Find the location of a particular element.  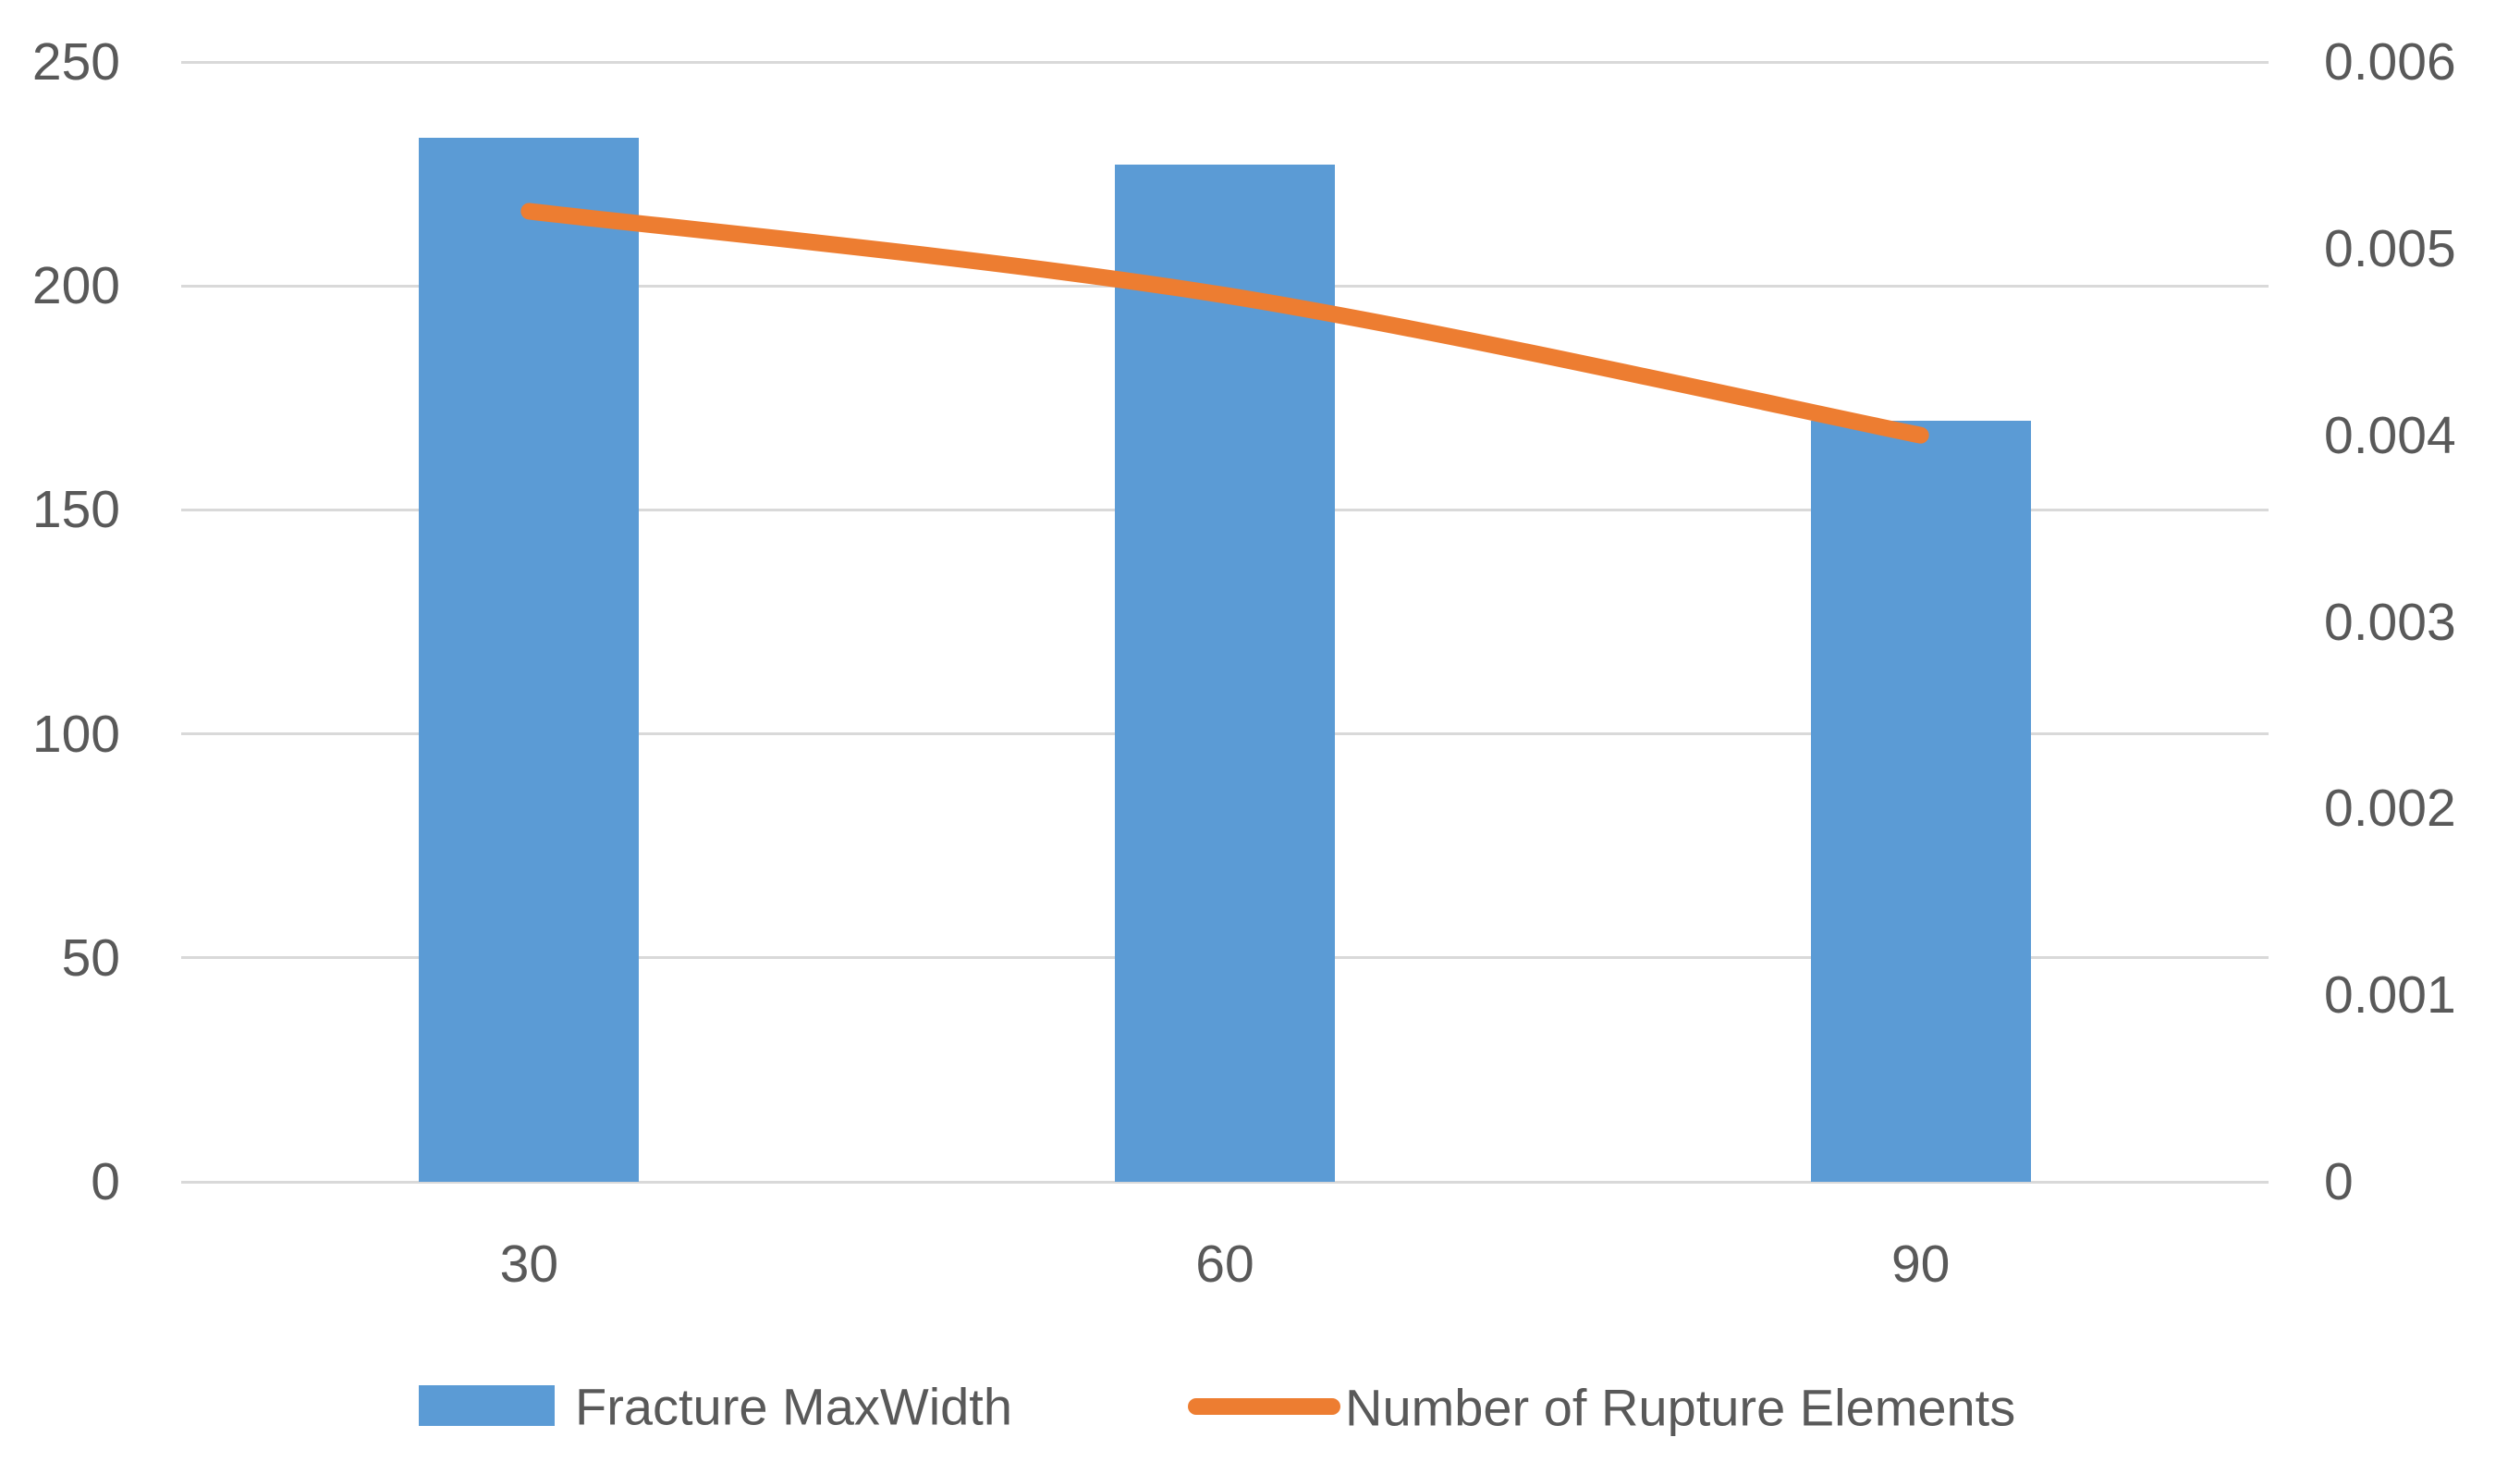

legend-line-swatch is located at coordinates (1264, 1406).